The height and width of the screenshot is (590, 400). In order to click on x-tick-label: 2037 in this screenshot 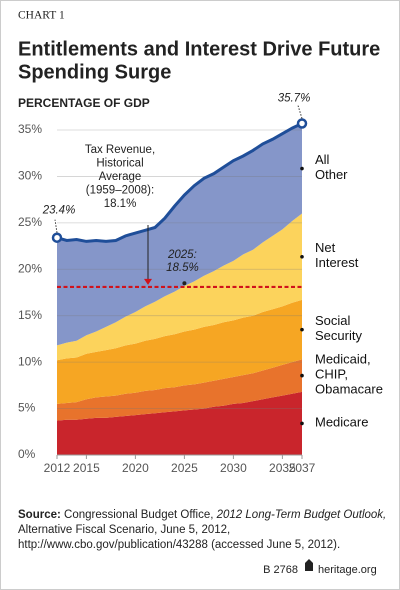, I will do `click(302, 468)`.